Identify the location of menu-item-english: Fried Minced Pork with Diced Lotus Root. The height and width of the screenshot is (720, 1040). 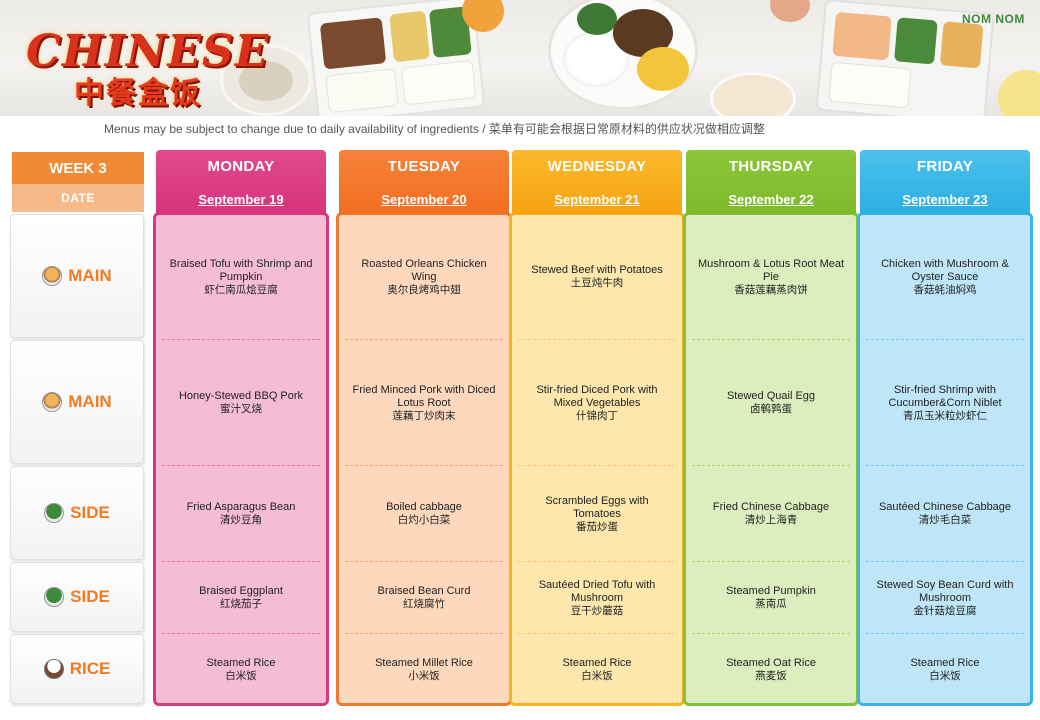
(424, 396).